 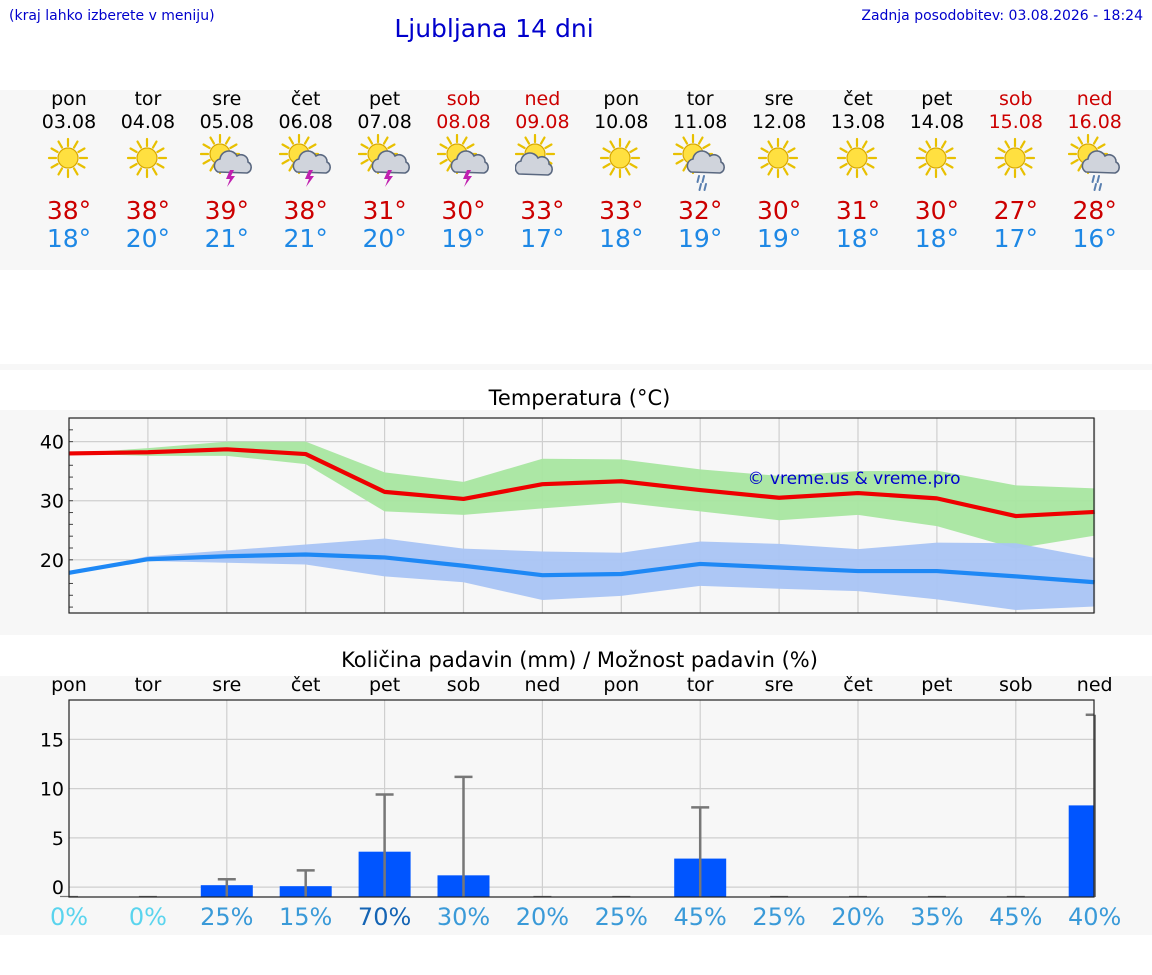 I want to click on day-column: čet 13.08, so click(x=858, y=111).